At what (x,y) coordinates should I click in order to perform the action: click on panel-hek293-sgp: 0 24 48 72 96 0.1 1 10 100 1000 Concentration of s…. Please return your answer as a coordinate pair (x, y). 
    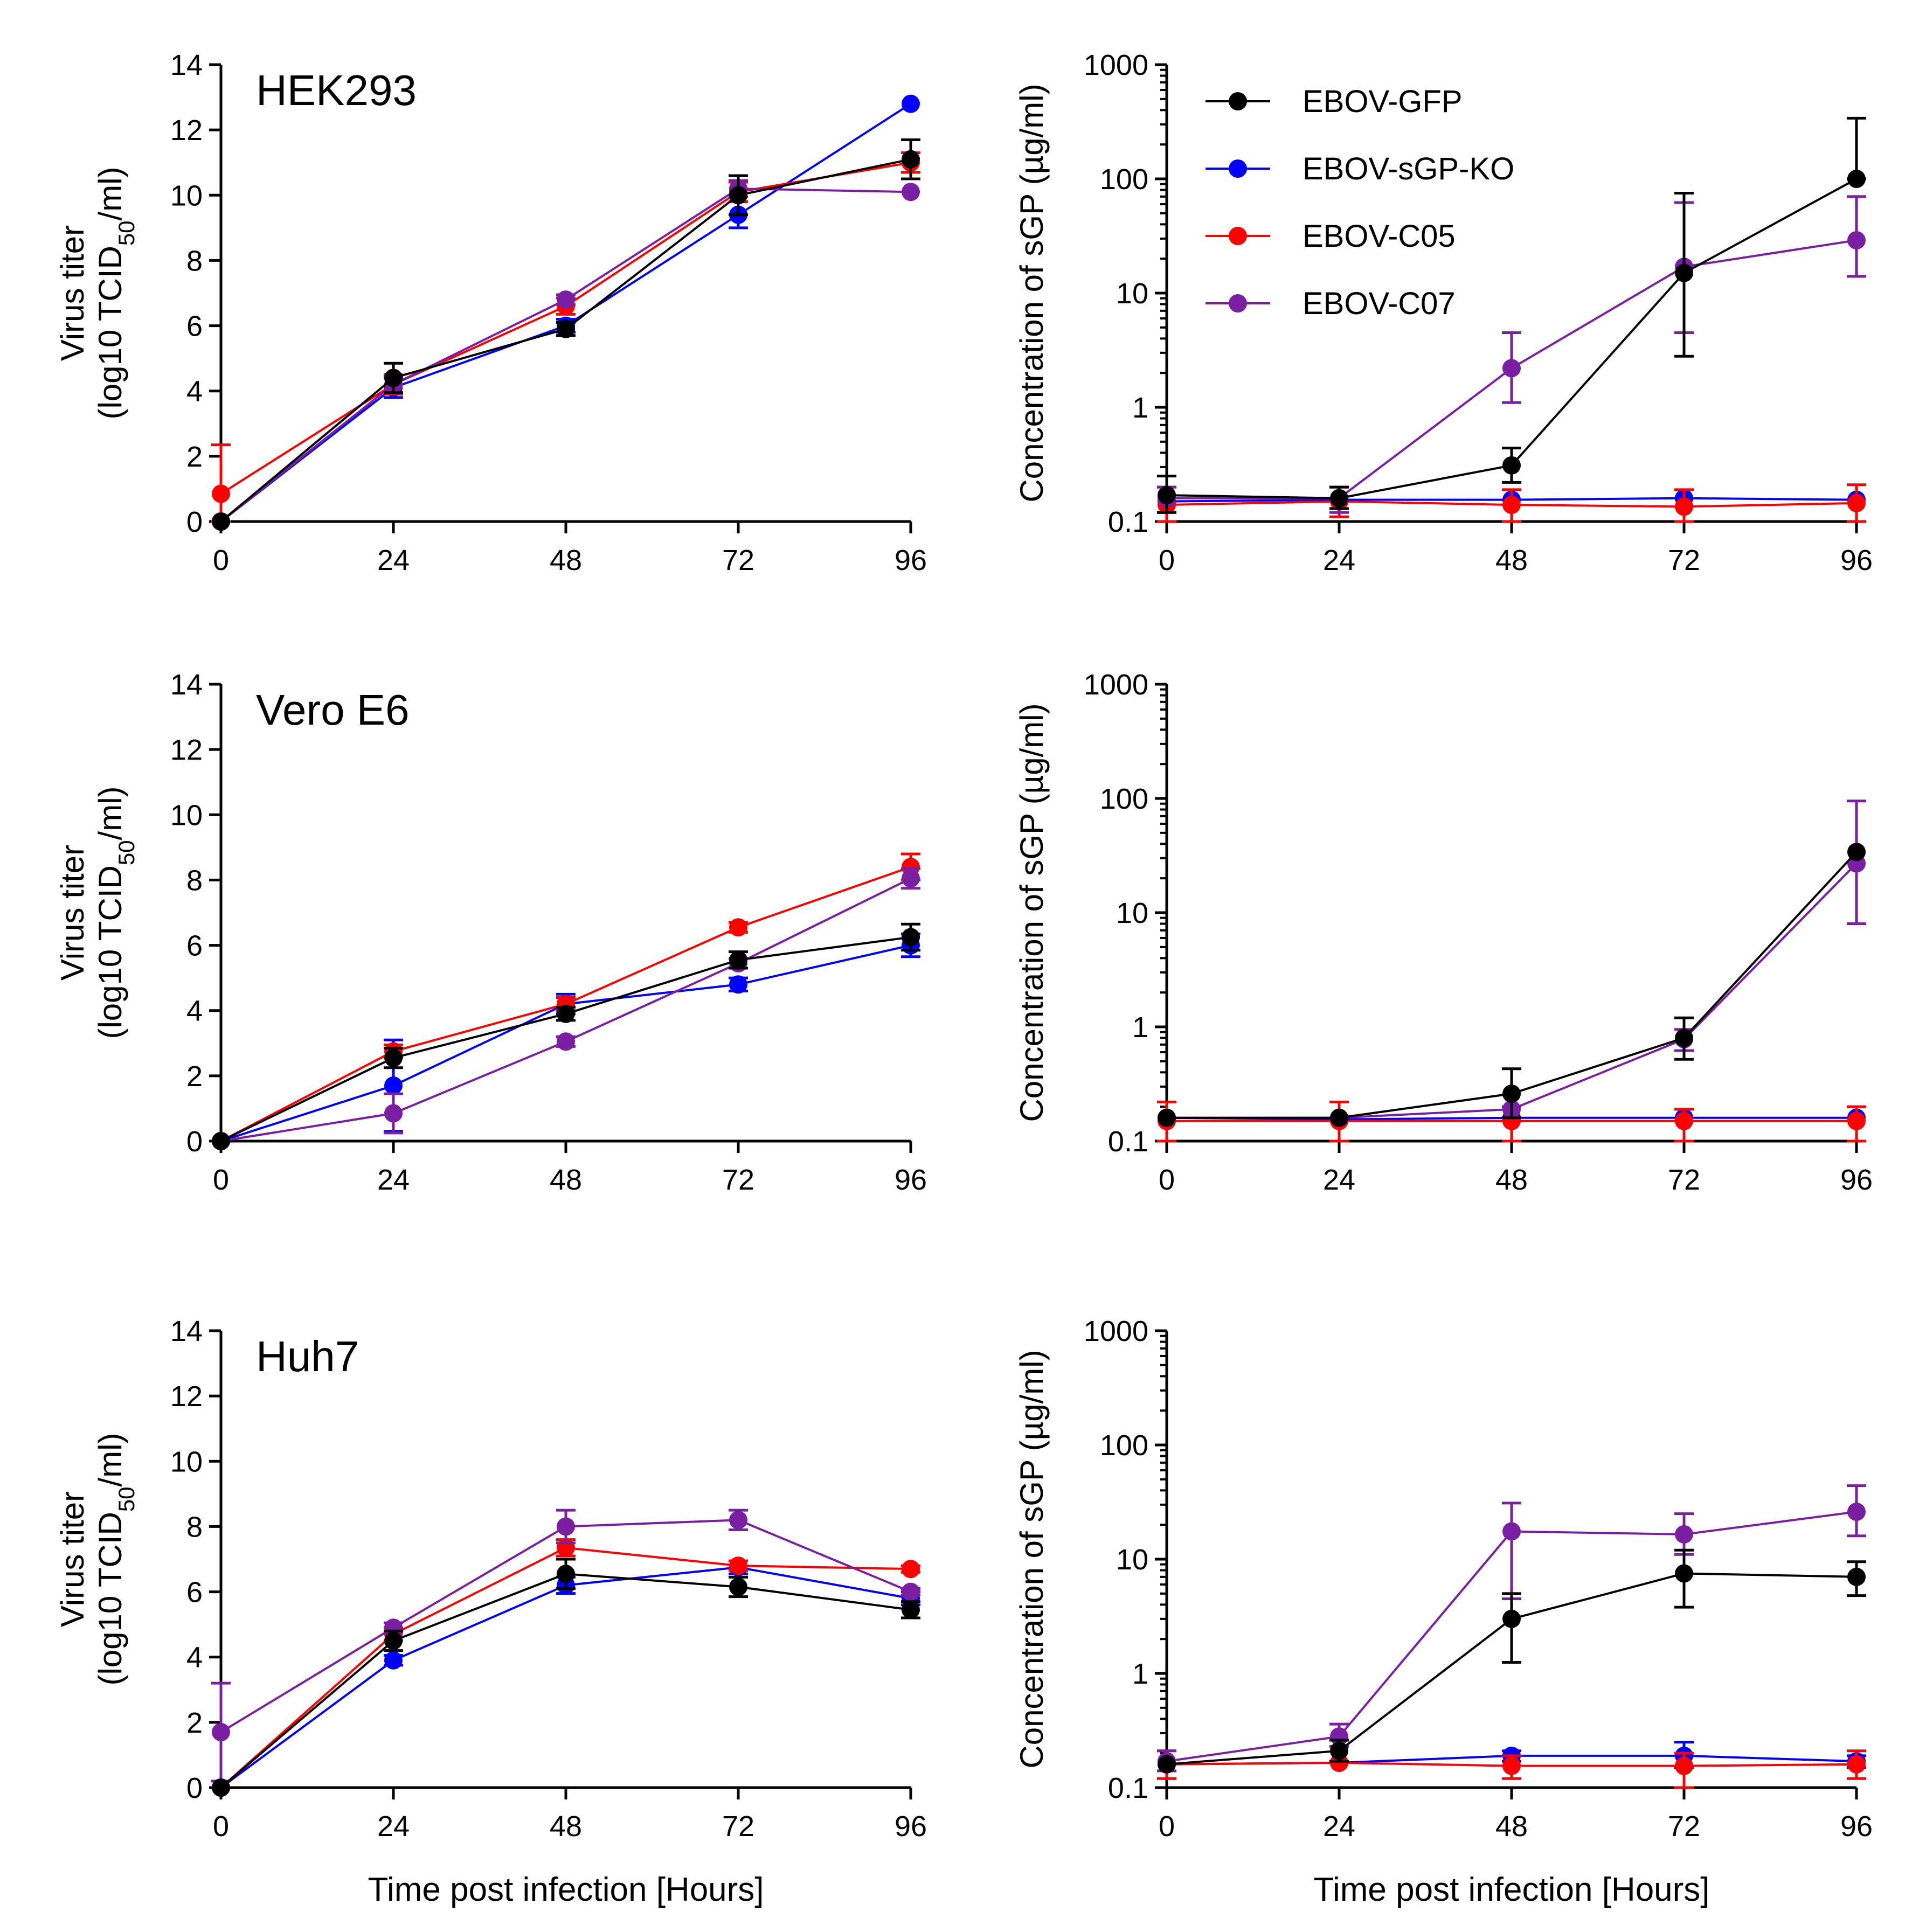
    Looking at the image, I should click on (1443, 312).